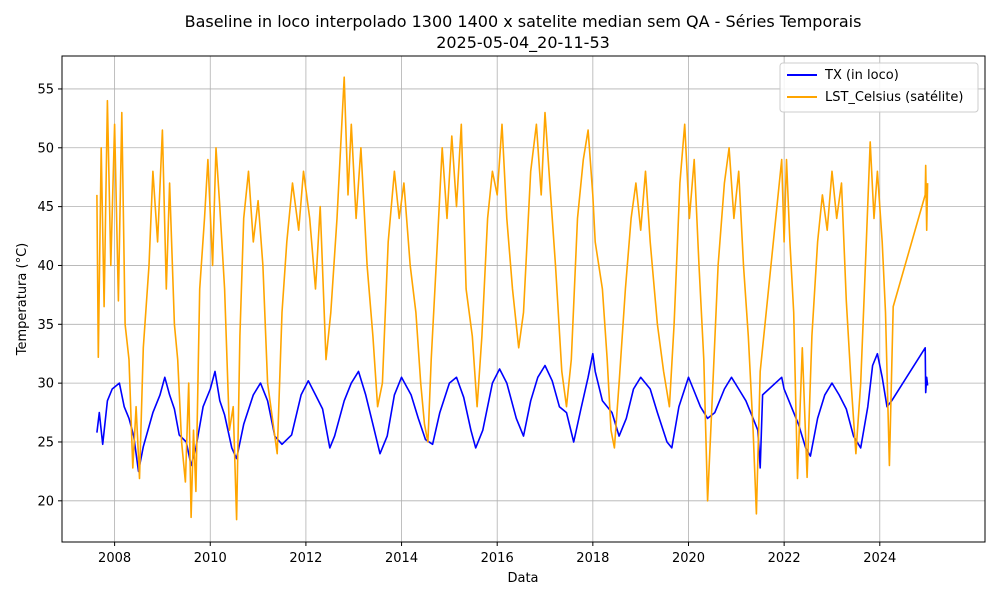 The height and width of the screenshot is (604, 1000). I want to click on y-tick-label: 35, so click(45, 325).